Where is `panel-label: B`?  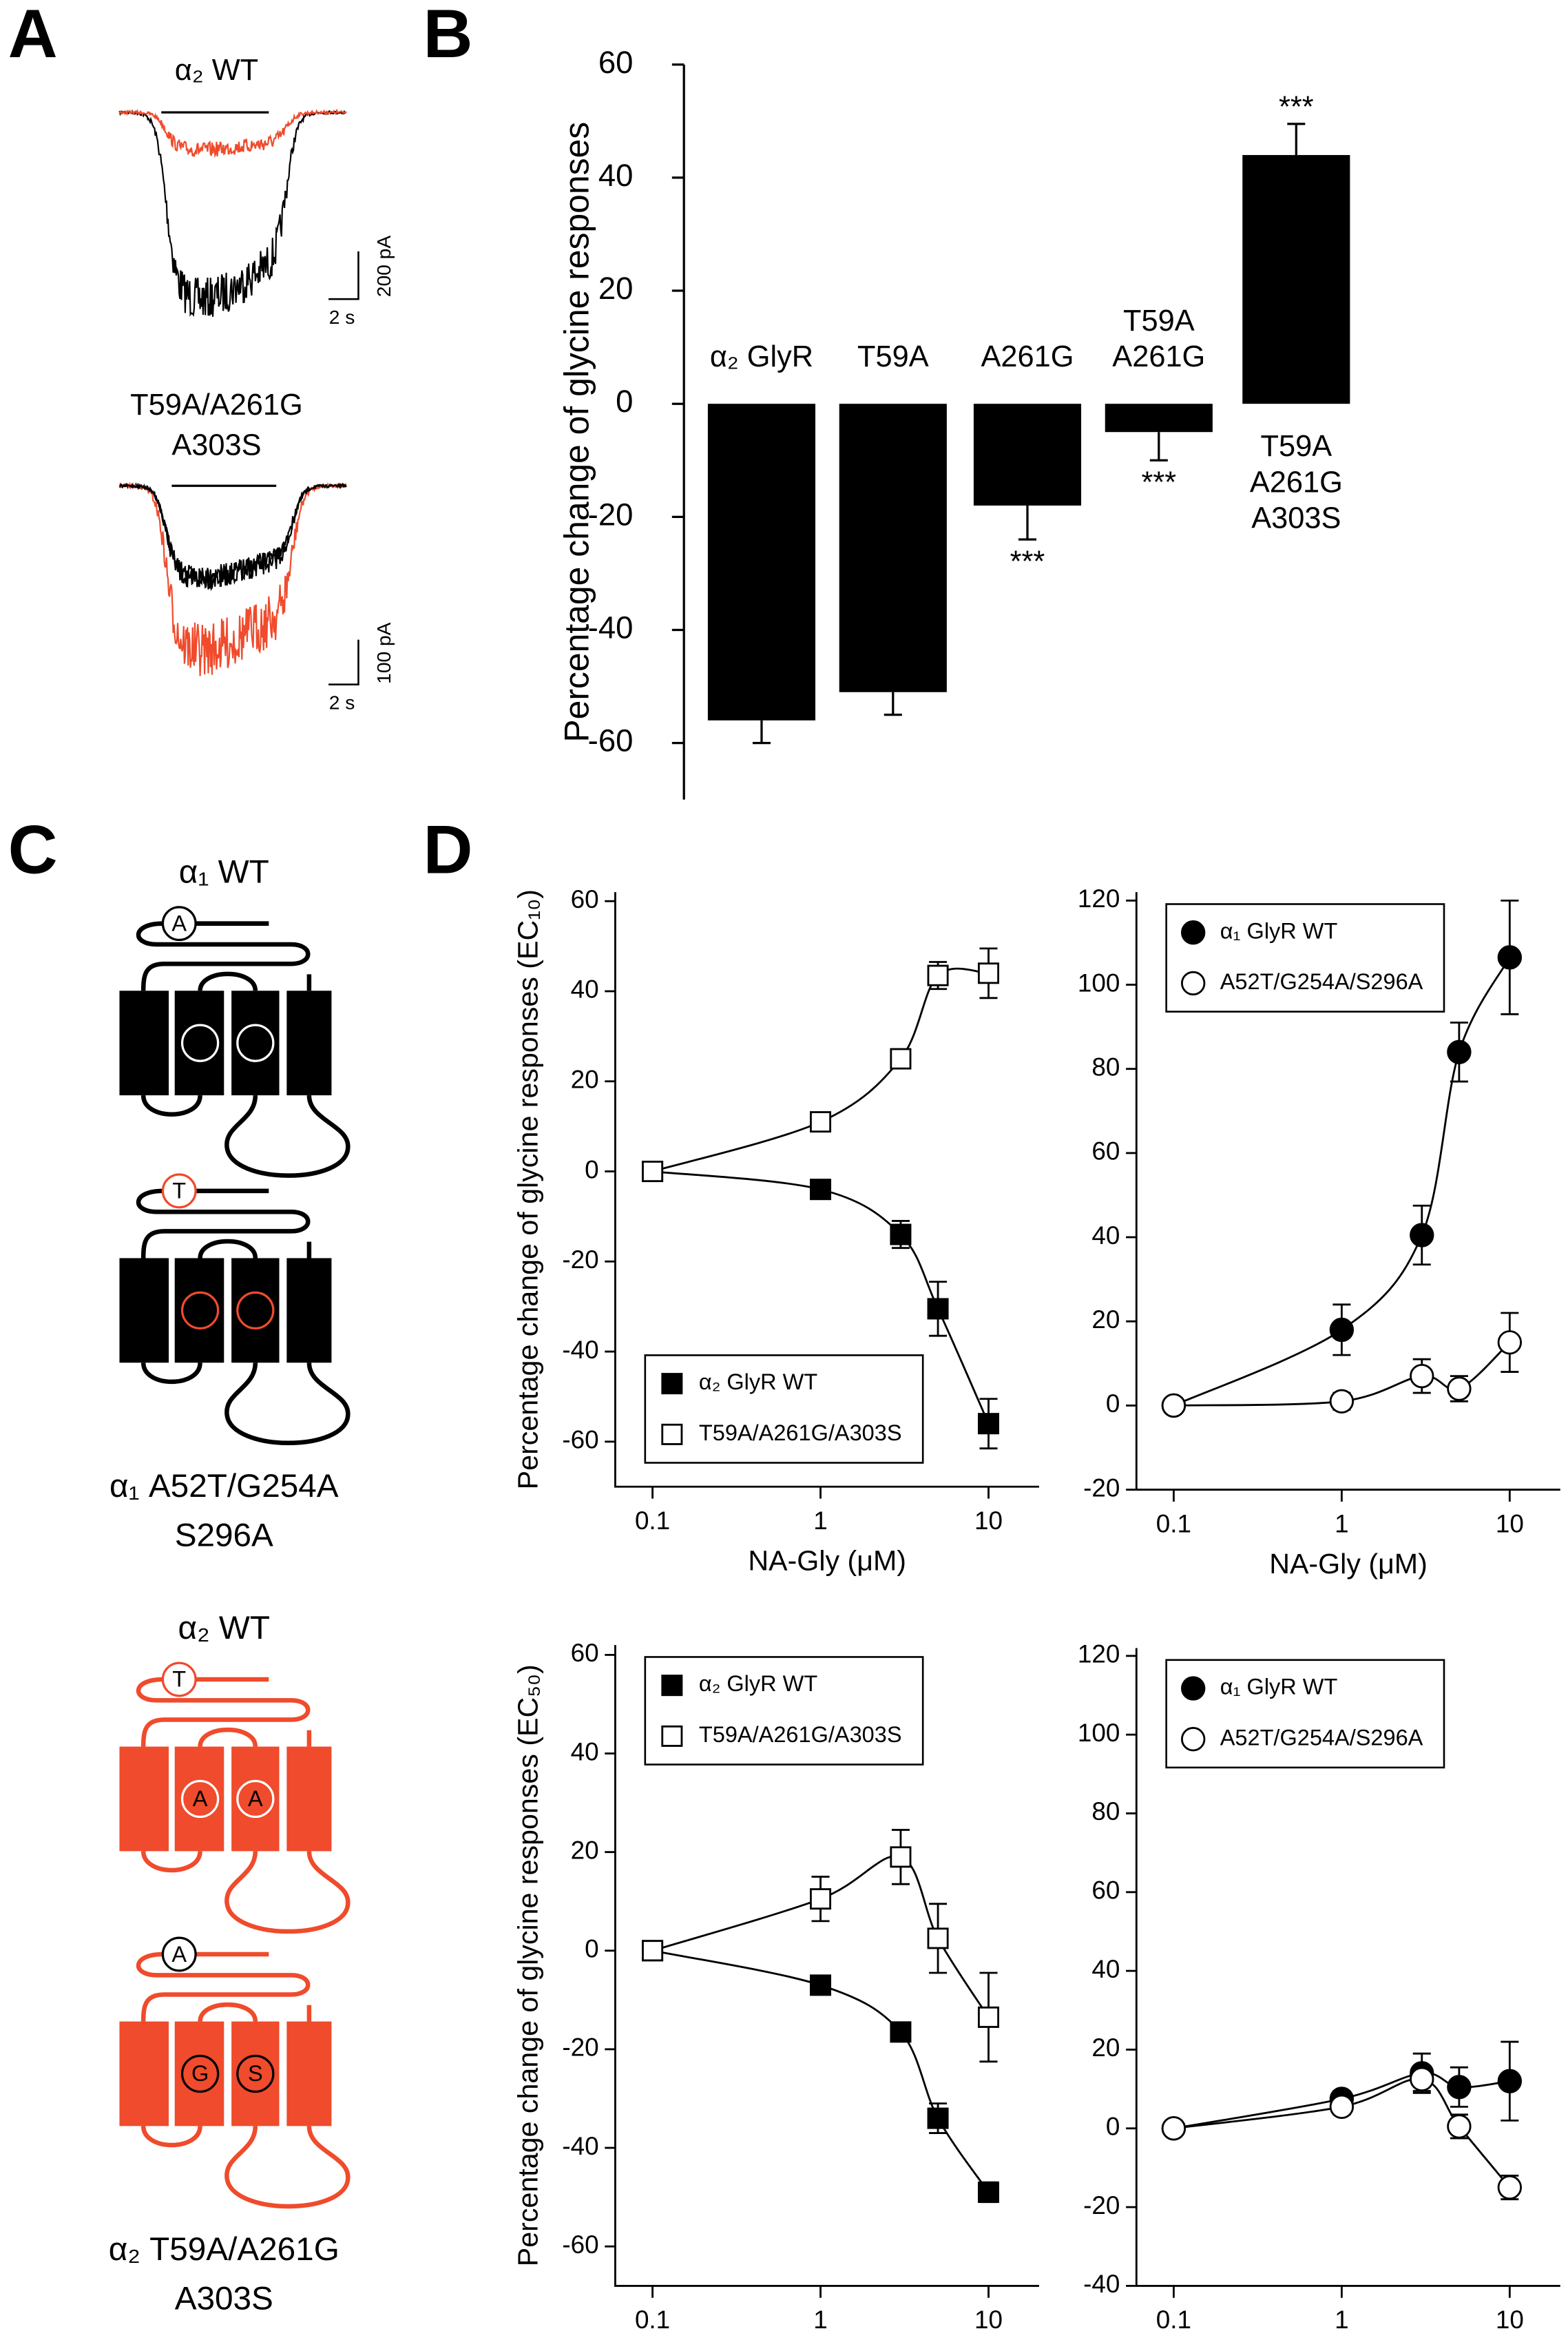
panel-label: B is located at coordinates (448, 36).